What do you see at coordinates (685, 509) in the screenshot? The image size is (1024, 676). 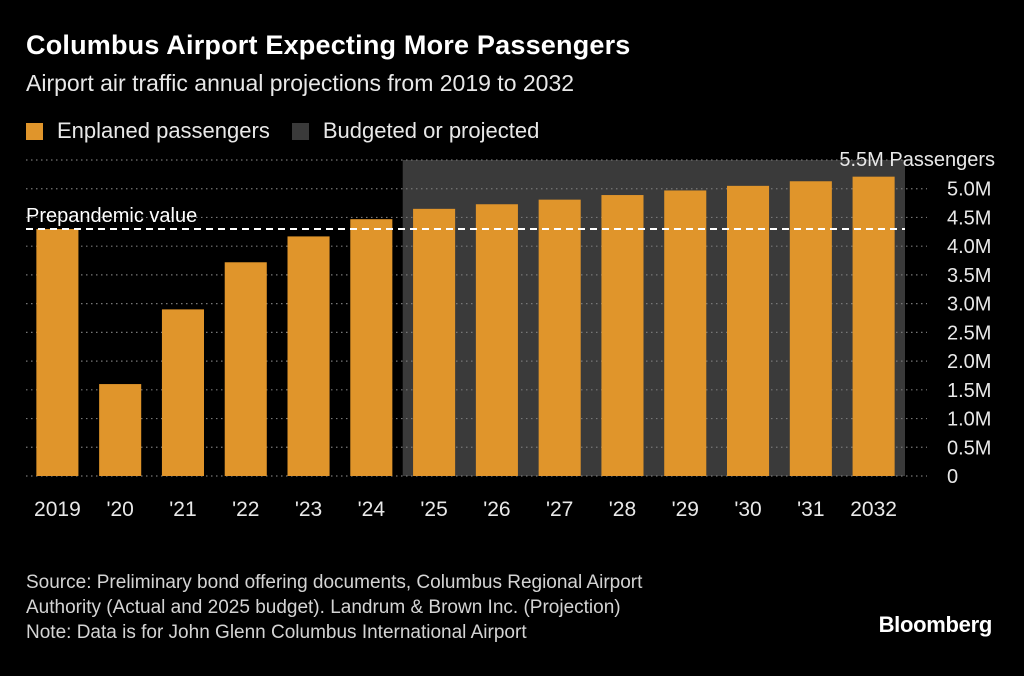 I see `x-tick-label: '29` at bounding box center [685, 509].